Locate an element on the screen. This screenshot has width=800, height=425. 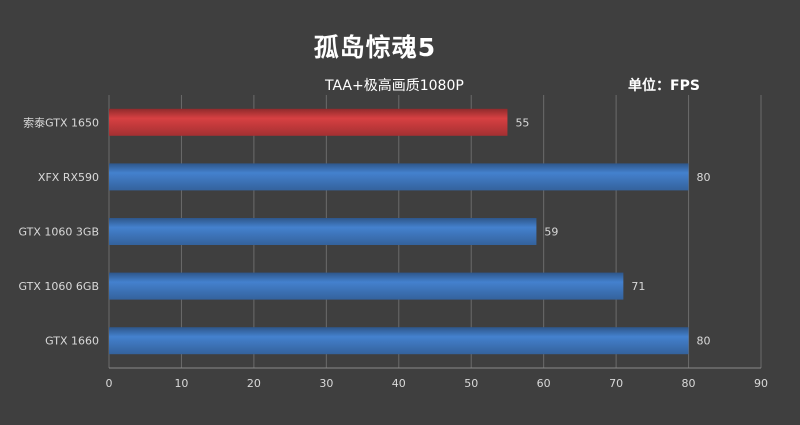
data-label-1: 80 is located at coordinates (704, 177).